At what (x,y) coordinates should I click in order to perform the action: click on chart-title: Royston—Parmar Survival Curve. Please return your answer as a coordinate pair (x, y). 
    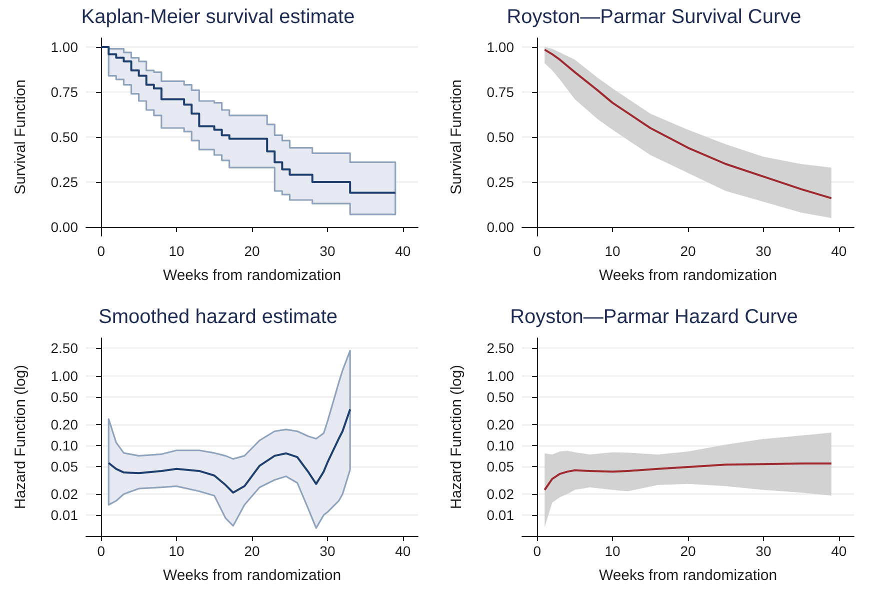
    Looking at the image, I should click on (654, 17).